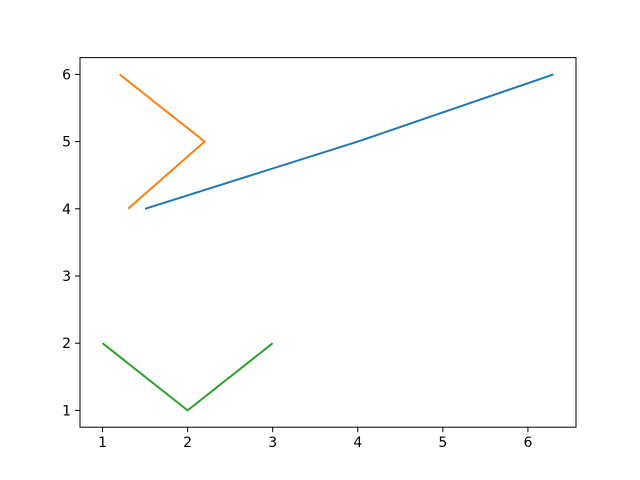 The image size is (640, 480). I want to click on y-axis-tick-label: 4, so click(66, 210).